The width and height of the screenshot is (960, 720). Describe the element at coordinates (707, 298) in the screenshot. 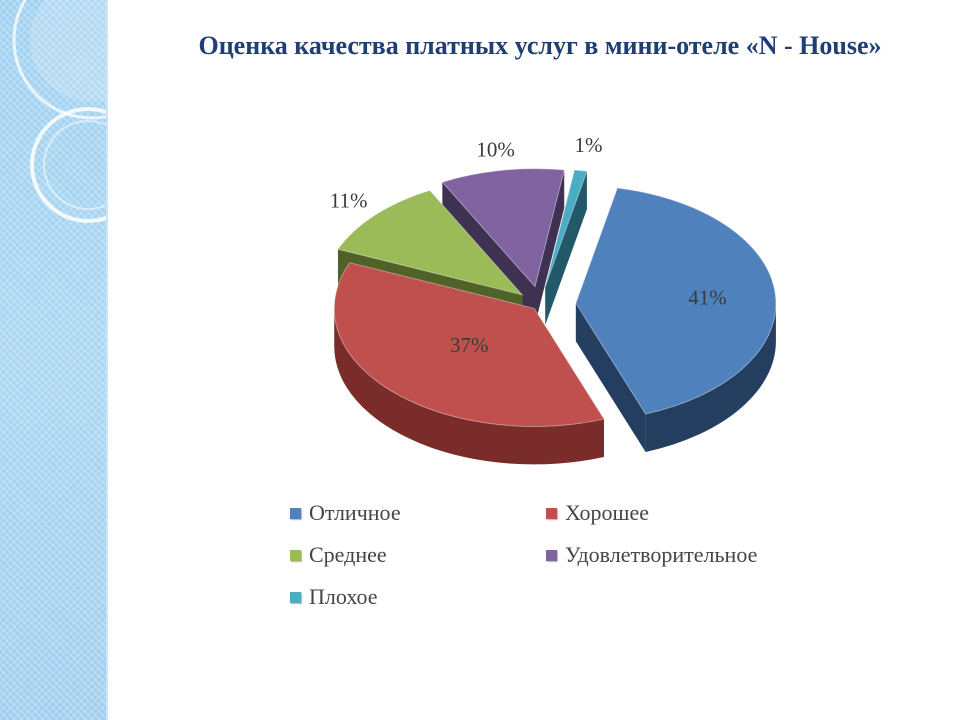

I see `data-label-1: 41%` at that location.